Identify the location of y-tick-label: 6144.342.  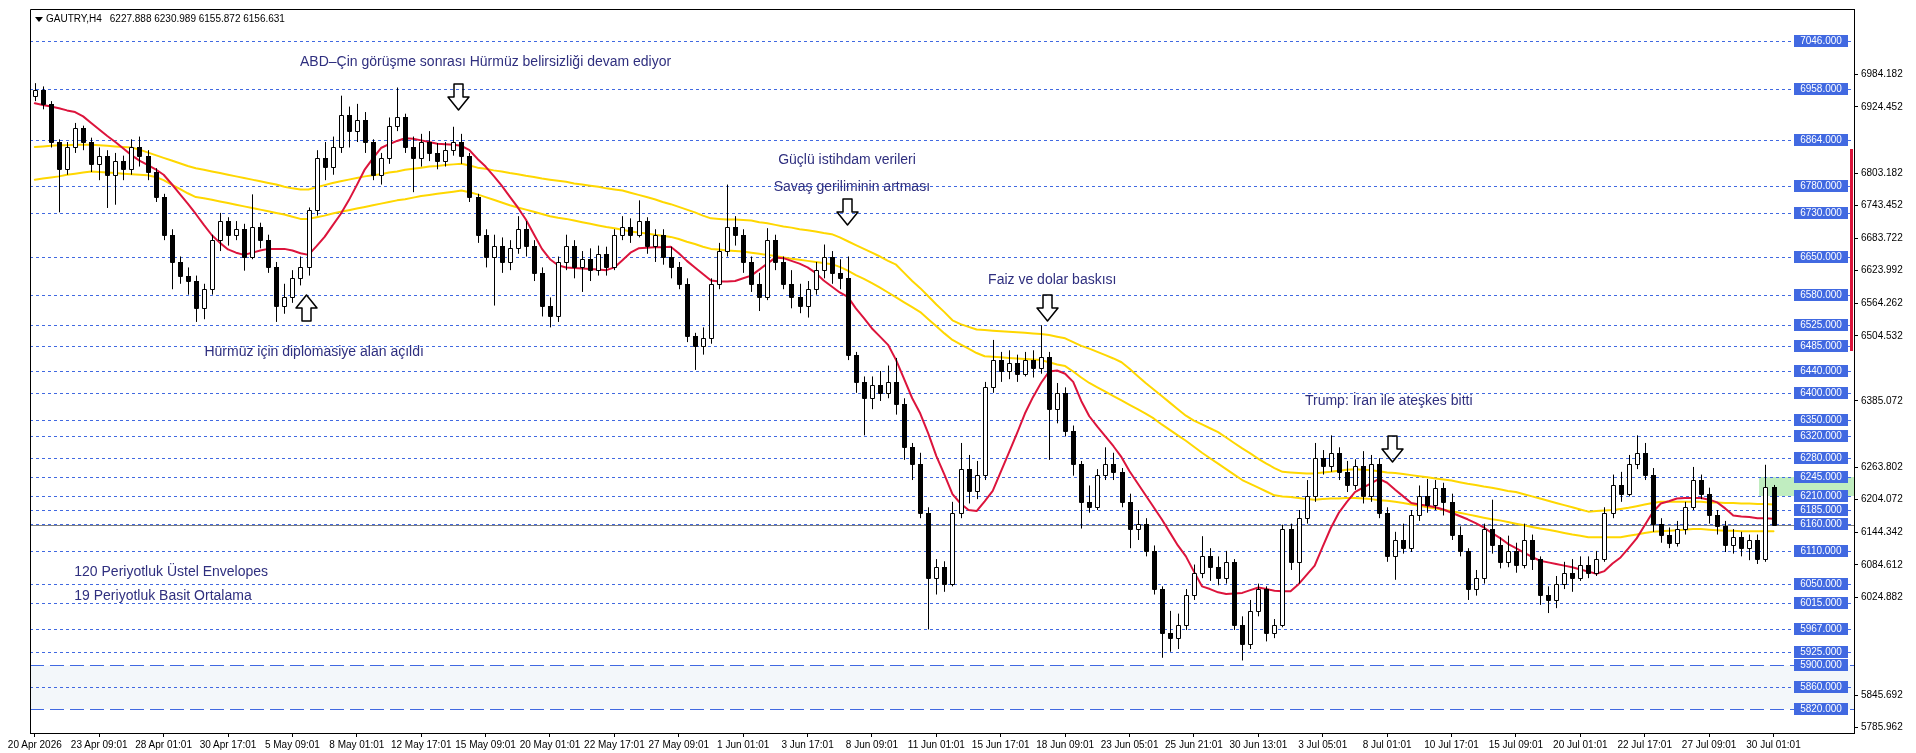
(1882, 531).